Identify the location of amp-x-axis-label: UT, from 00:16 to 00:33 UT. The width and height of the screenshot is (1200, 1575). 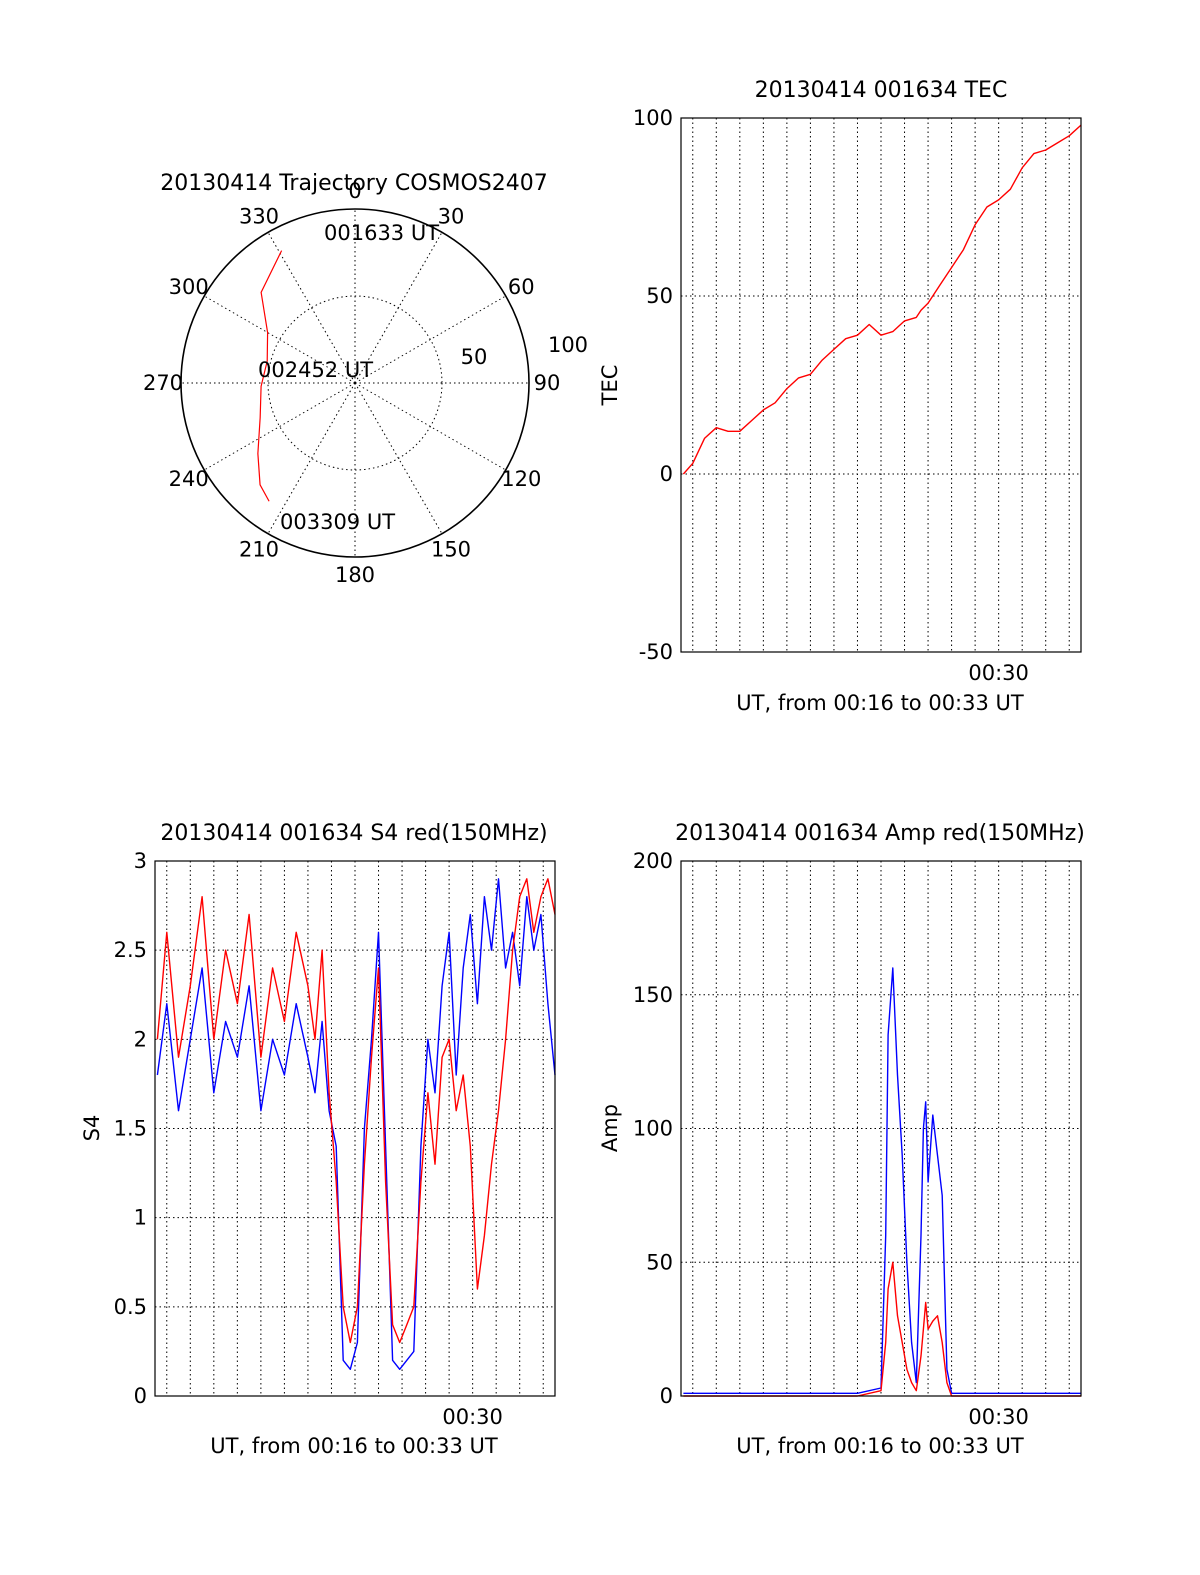
(880, 1446).